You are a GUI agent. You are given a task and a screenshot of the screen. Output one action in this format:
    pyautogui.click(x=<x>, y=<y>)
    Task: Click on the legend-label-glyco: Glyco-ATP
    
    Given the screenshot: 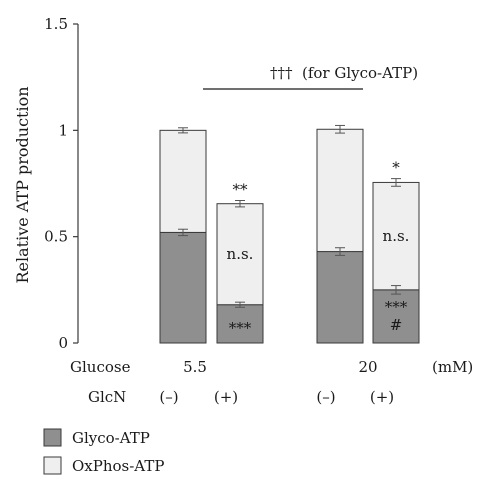 What is the action you would take?
    pyautogui.click(x=111, y=438)
    